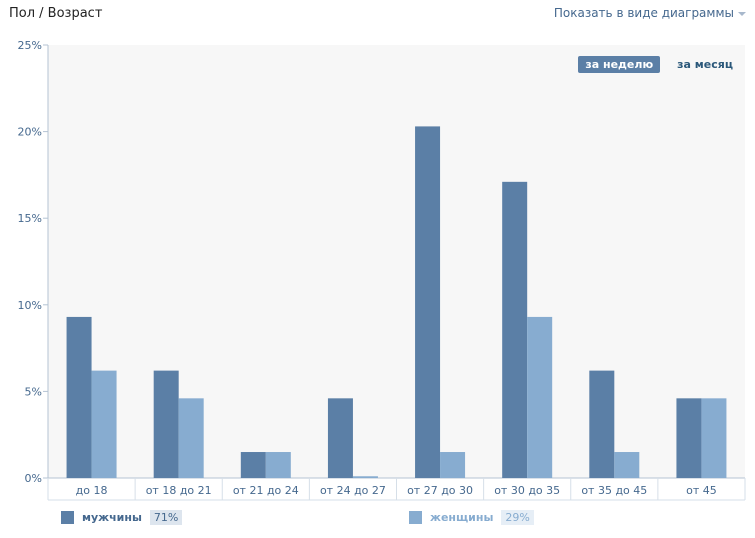 The image size is (755, 538). I want to click on legend-men: мужчины 71%, so click(122, 517).